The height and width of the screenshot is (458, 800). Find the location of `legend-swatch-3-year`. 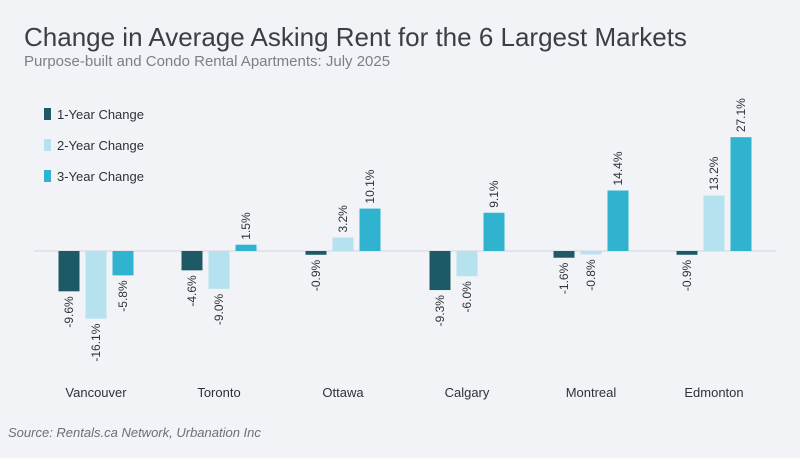

legend-swatch-3-year is located at coordinates (47, 176).